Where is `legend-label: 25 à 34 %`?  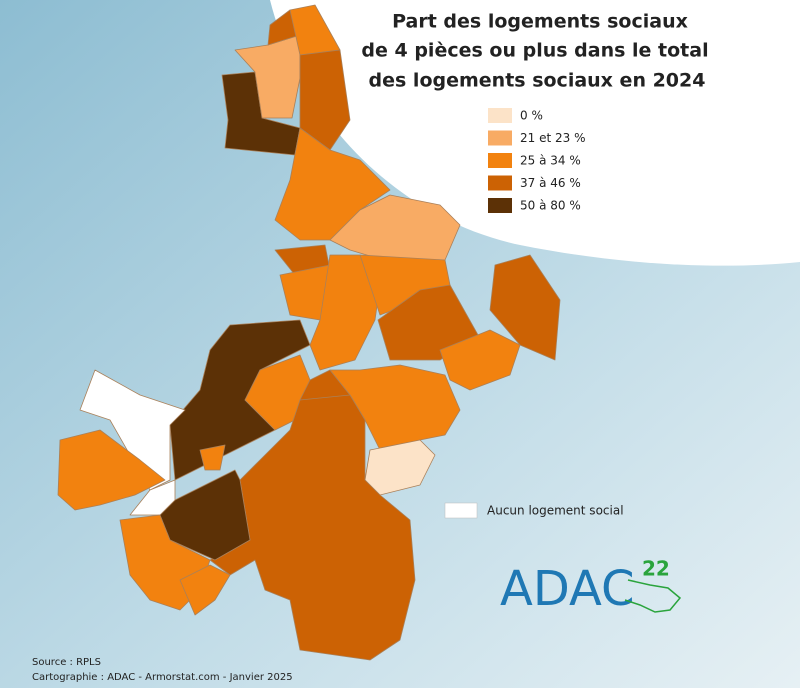 legend-label: 25 à 34 % is located at coordinates (550, 161).